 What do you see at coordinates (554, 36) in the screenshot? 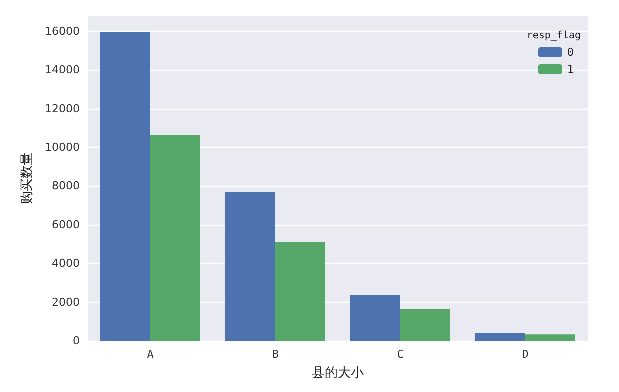
I see `legend-title: resp_flag` at bounding box center [554, 36].